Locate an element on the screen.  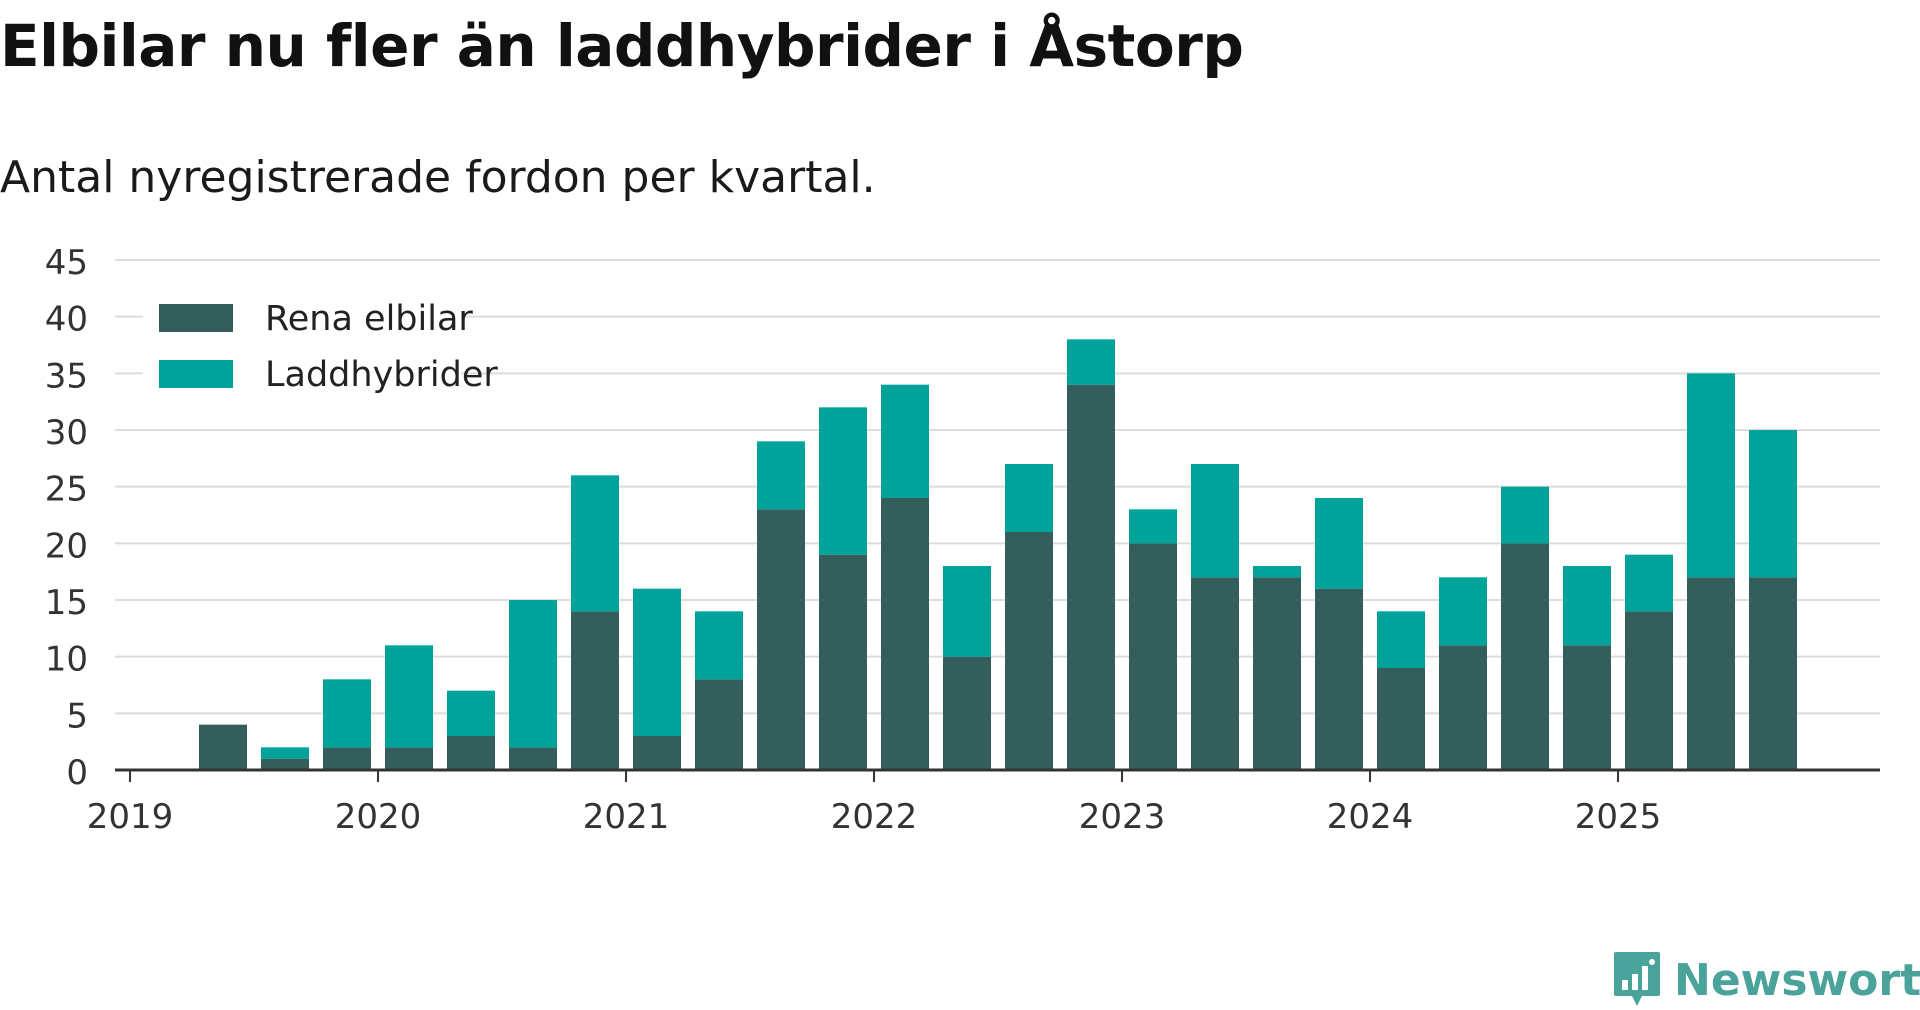
y-tick-label: 45 is located at coordinates (66, 263).